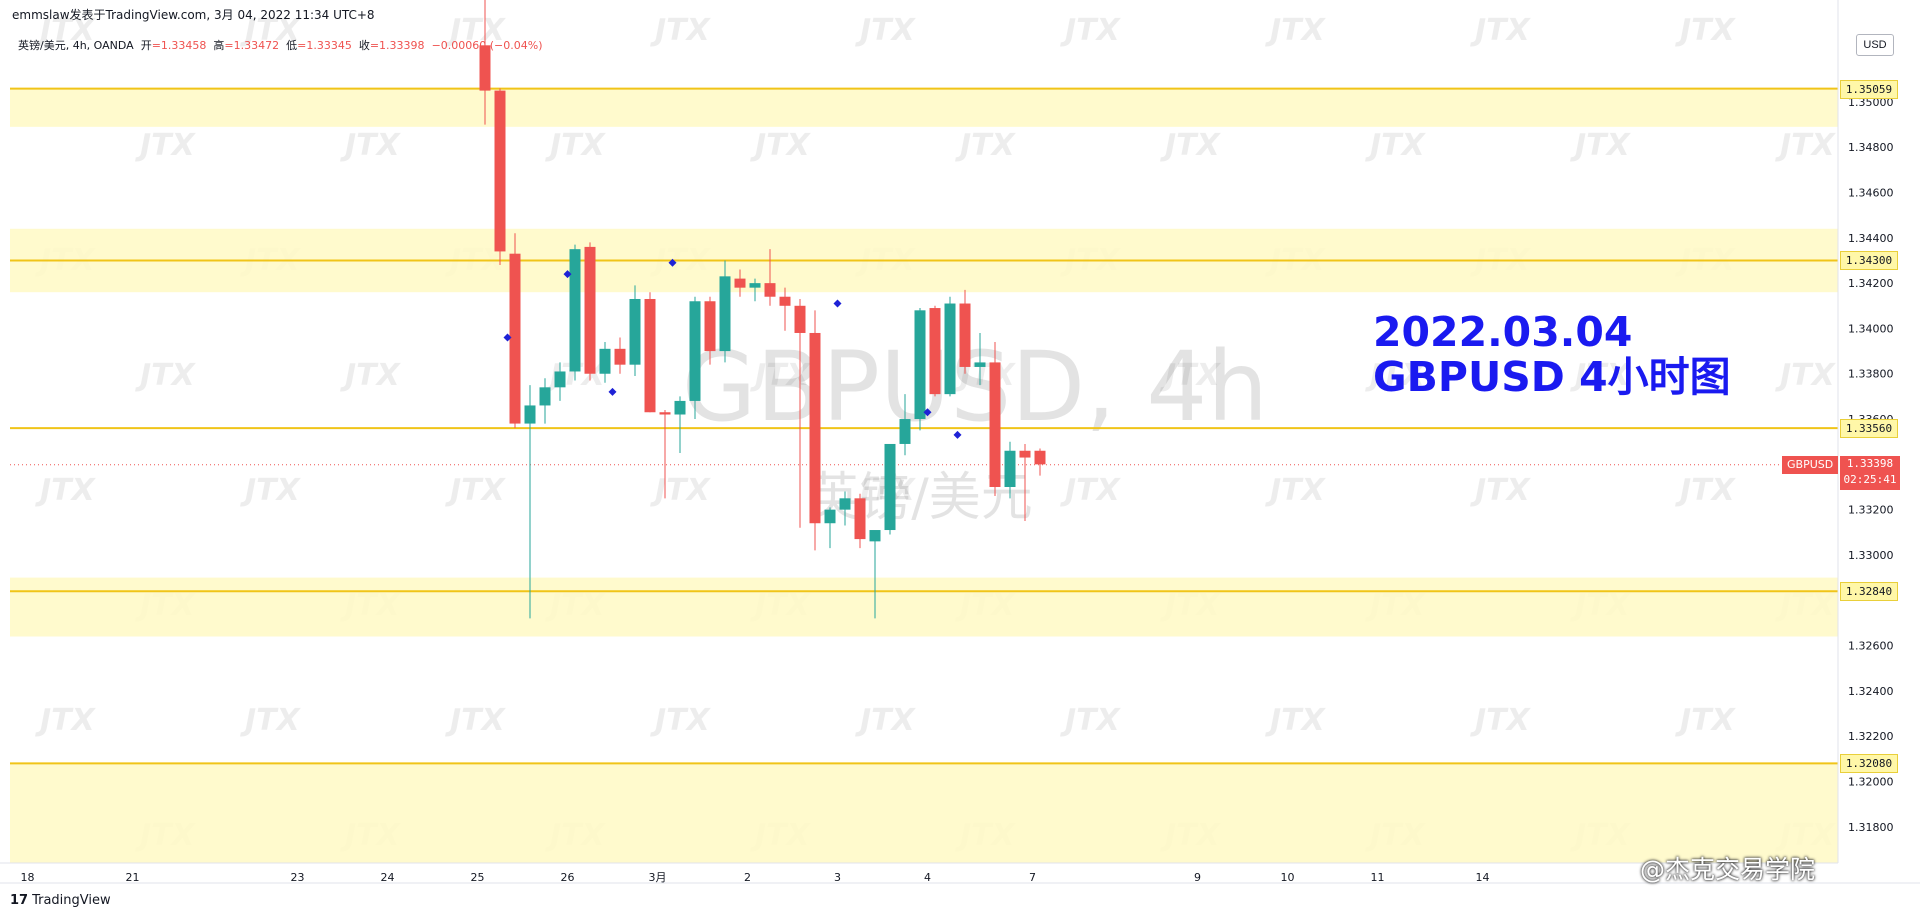 This screenshot has height=918, width=1920. I want to click on currency-button: USD, so click(1875, 45).